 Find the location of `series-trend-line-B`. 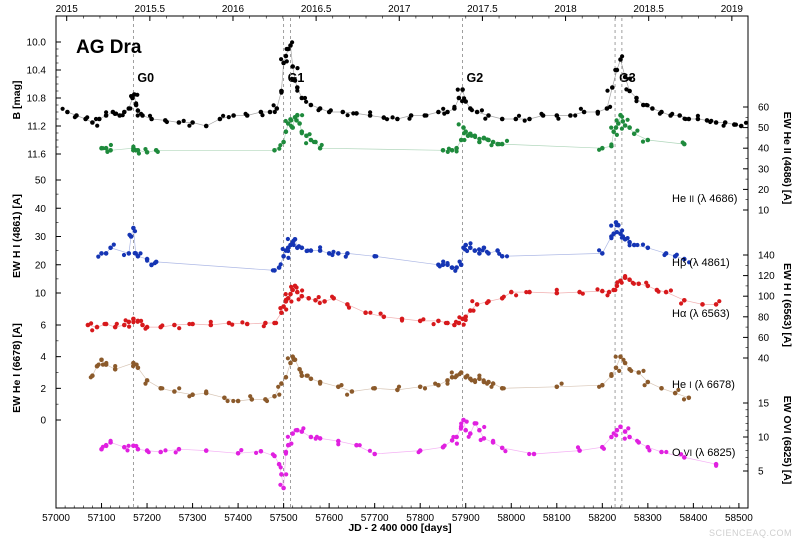

series-trend-line-B is located at coordinates (404, 85).